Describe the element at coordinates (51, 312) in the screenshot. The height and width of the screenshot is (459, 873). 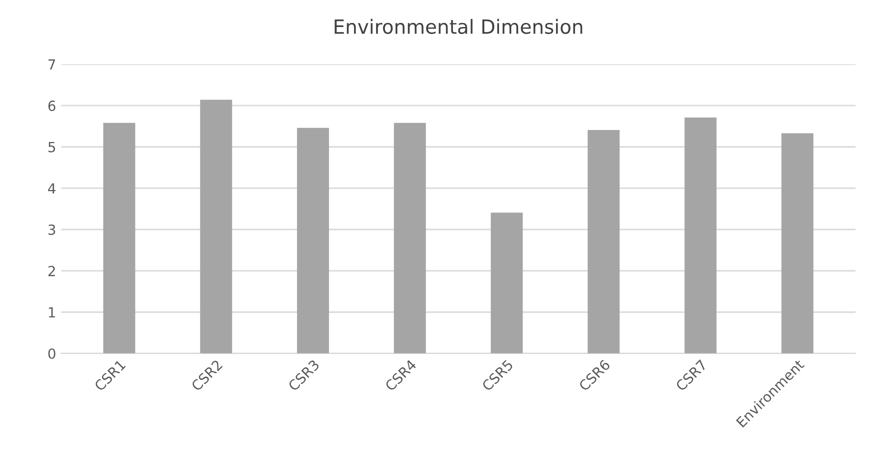
I see `y-tick-label: 1` at that location.